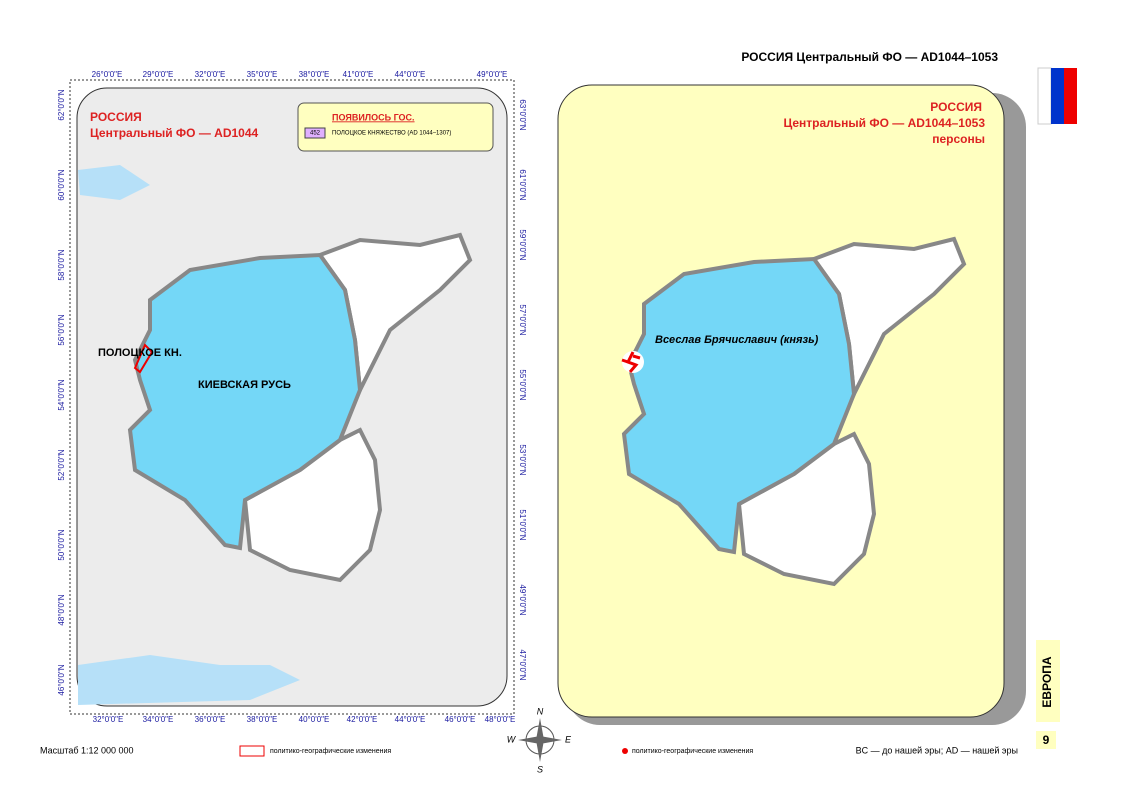  What do you see at coordinates (158, 74) in the screenshot?
I see `x-tick-label: 29°0'0"E` at bounding box center [158, 74].